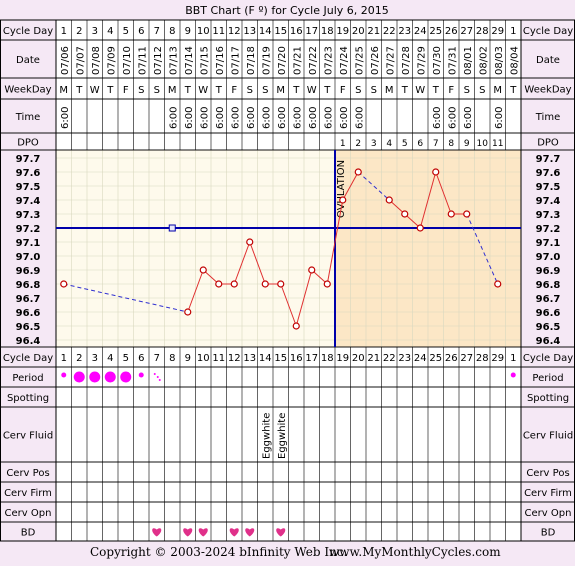 The height and width of the screenshot is (566, 575). What do you see at coordinates (548, 327) in the screenshot?
I see `y-tick-label-right: 96.5` at bounding box center [548, 327].